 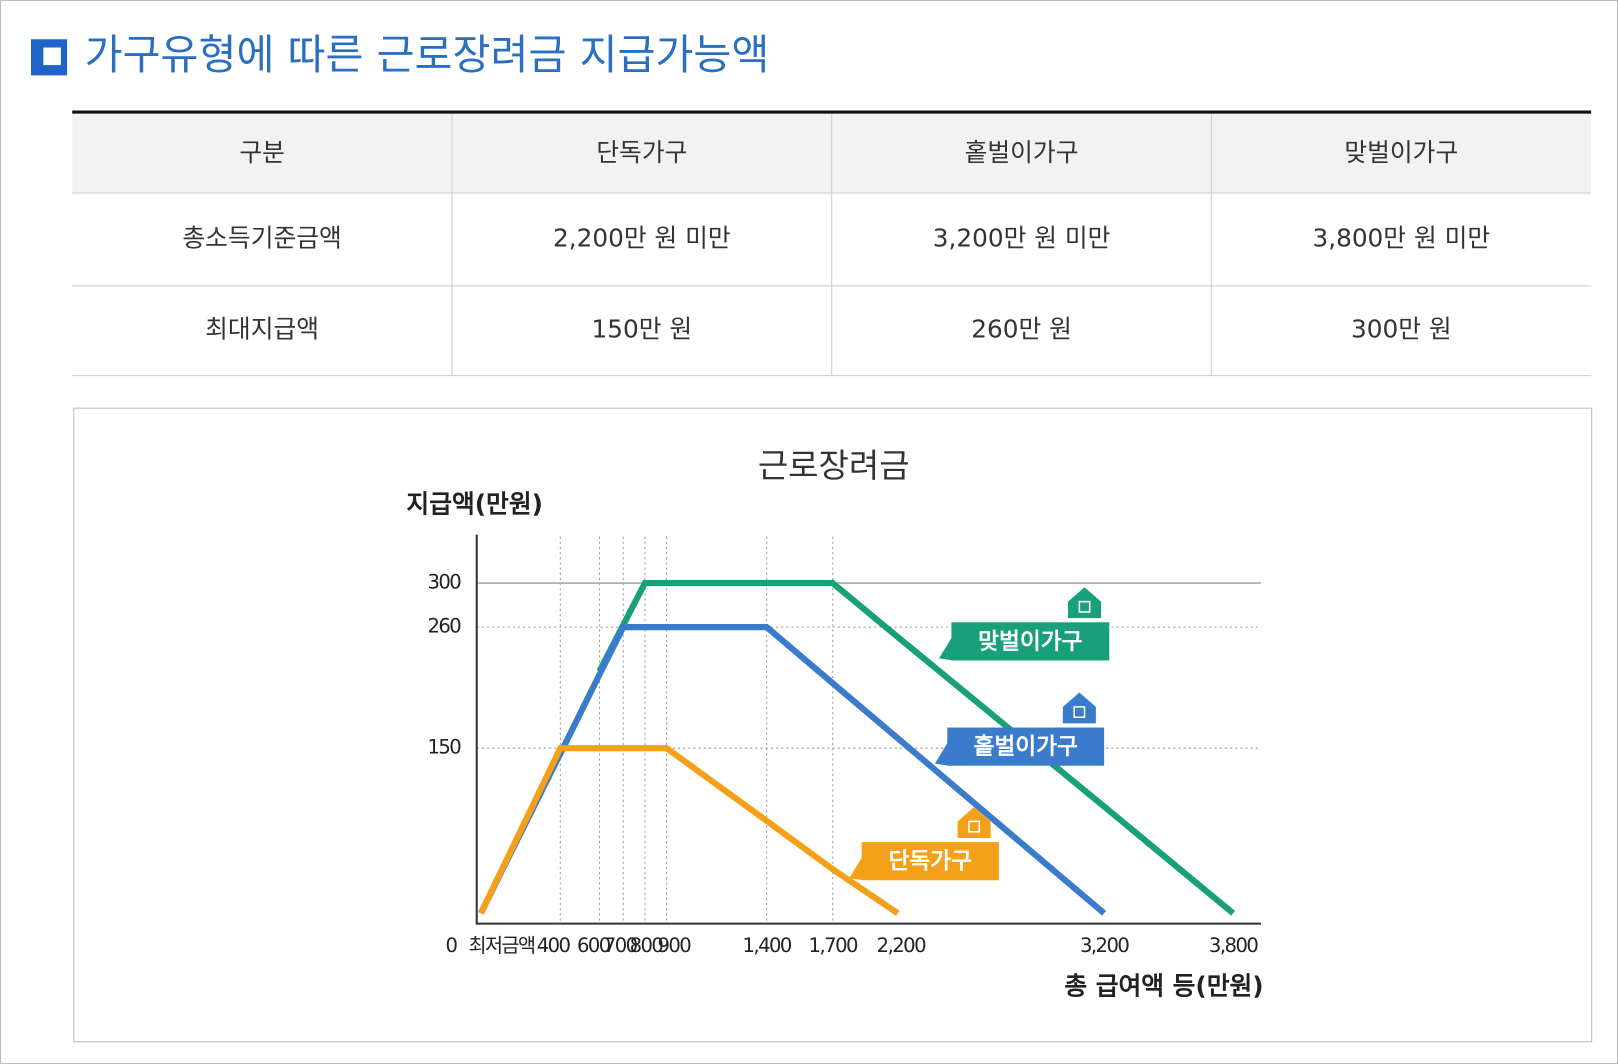 I want to click on y-tick-label: 260, so click(x=444, y=626).